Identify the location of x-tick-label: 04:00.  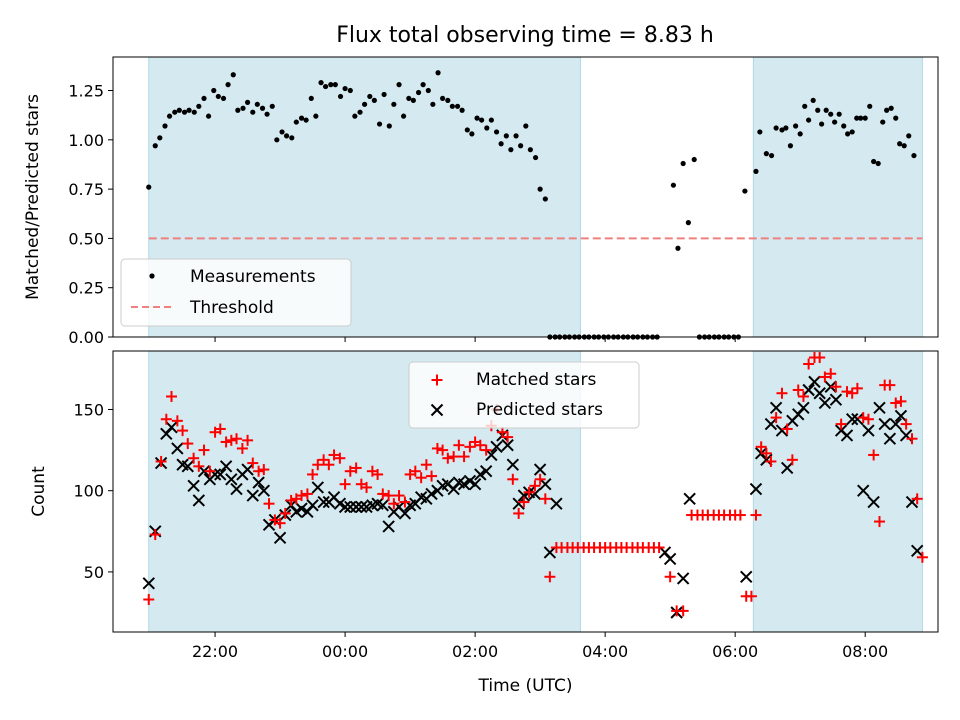
(605, 651).